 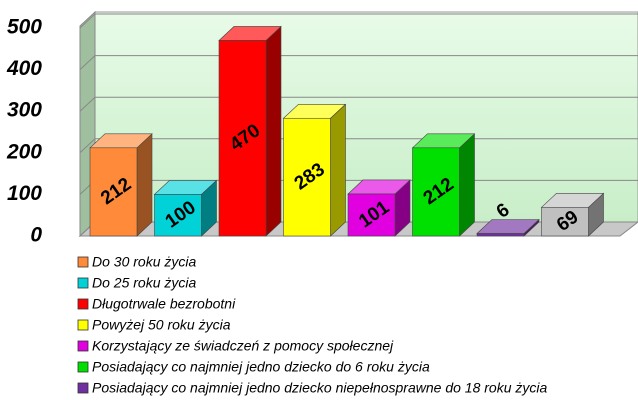 I want to click on y-tick-label: 300, so click(x=24, y=110).